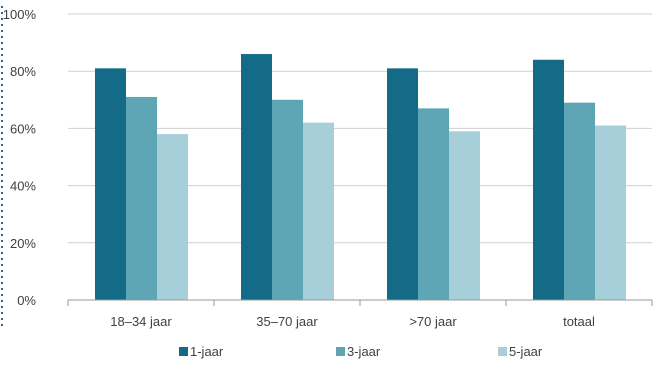  Describe the element at coordinates (360, 302) in the screenshot. I see `x-axis` at that location.